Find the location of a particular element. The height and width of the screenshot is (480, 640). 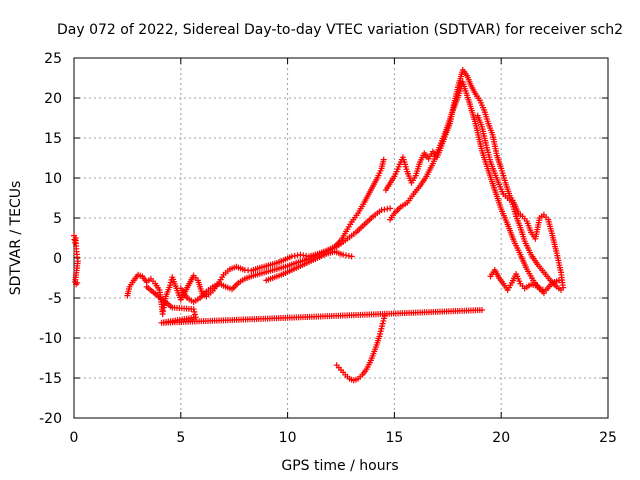

series-track-e is located at coordinates (474, 186).